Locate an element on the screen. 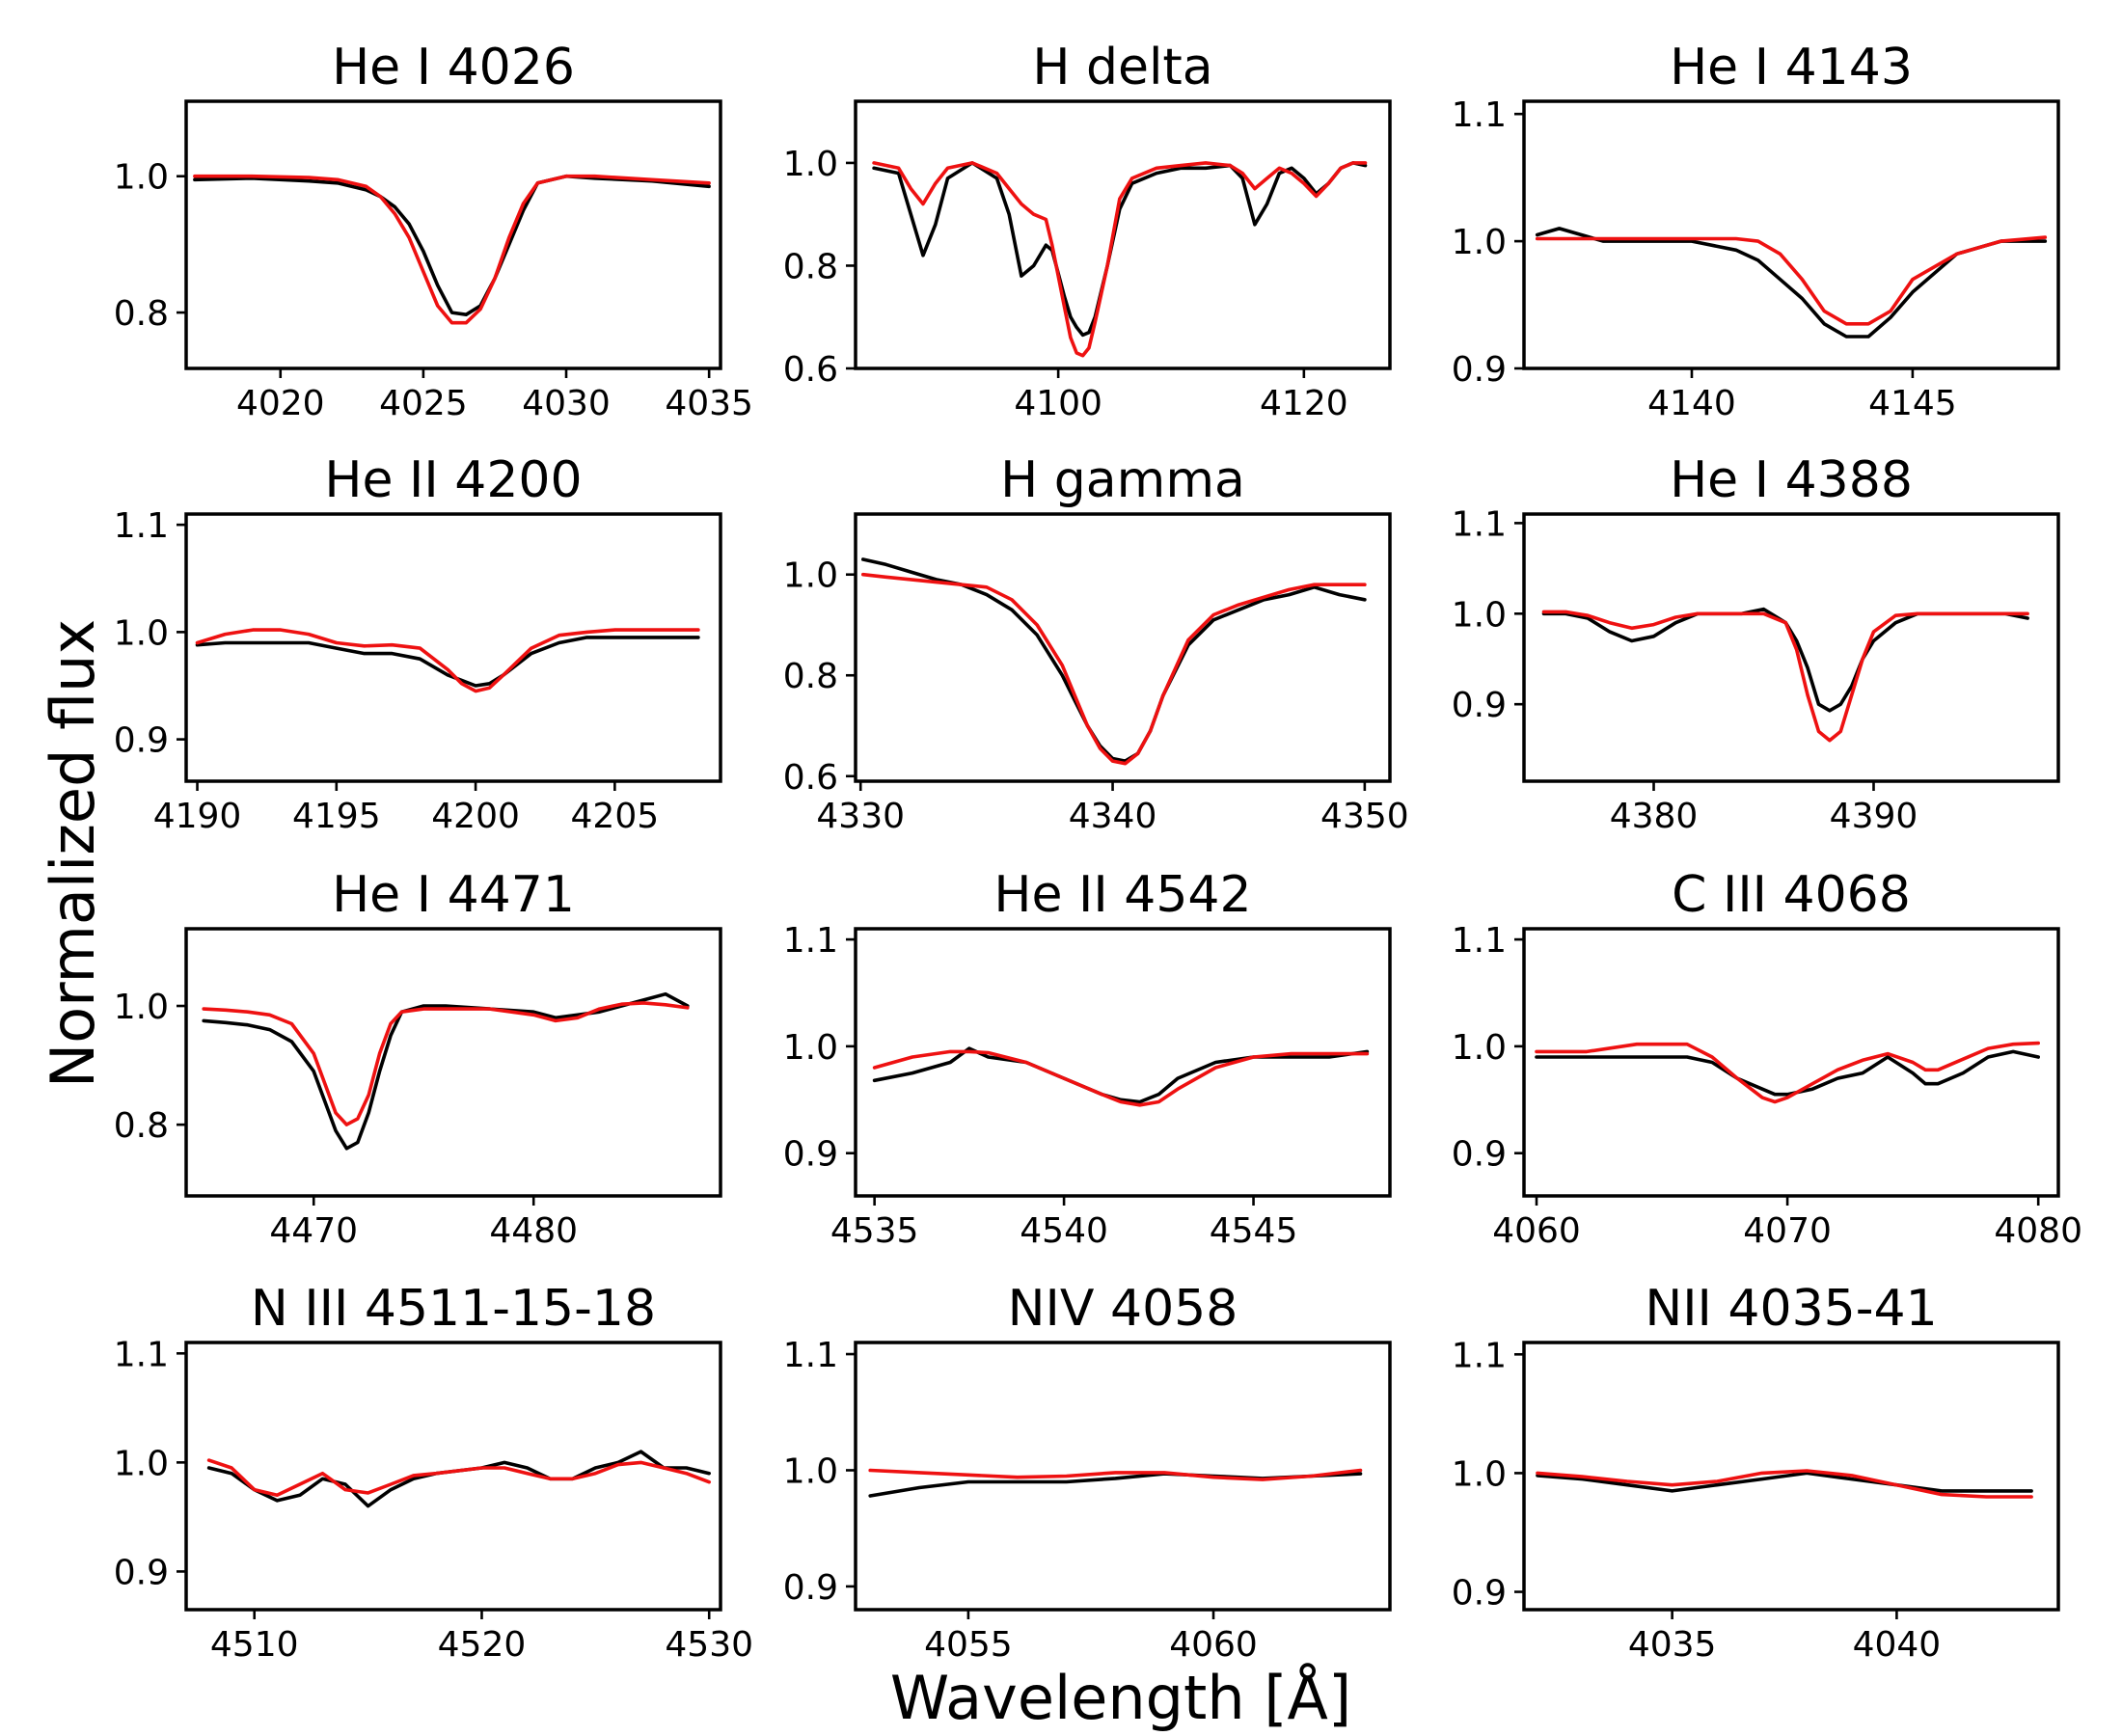  panel-title: C III 4068 is located at coordinates (1792, 895).